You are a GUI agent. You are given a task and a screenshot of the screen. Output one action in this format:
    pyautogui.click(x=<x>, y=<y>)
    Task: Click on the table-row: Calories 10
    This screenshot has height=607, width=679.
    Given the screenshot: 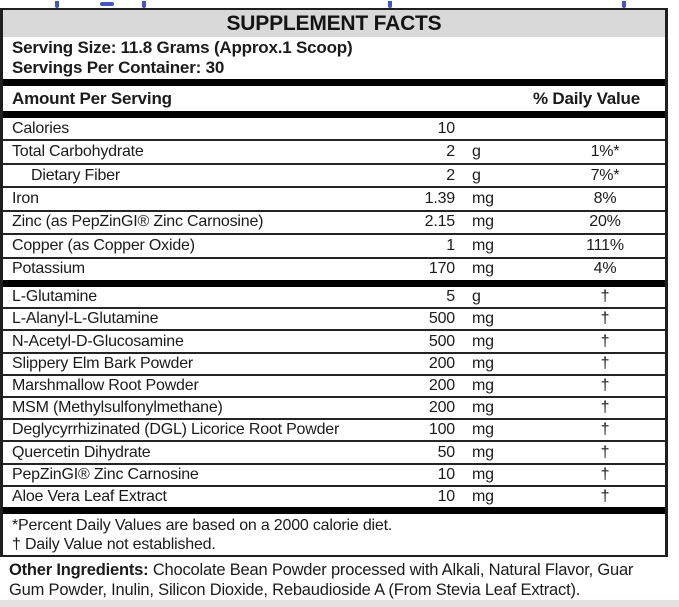 What is the action you would take?
    pyautogui.click(x=334, y=128)
    